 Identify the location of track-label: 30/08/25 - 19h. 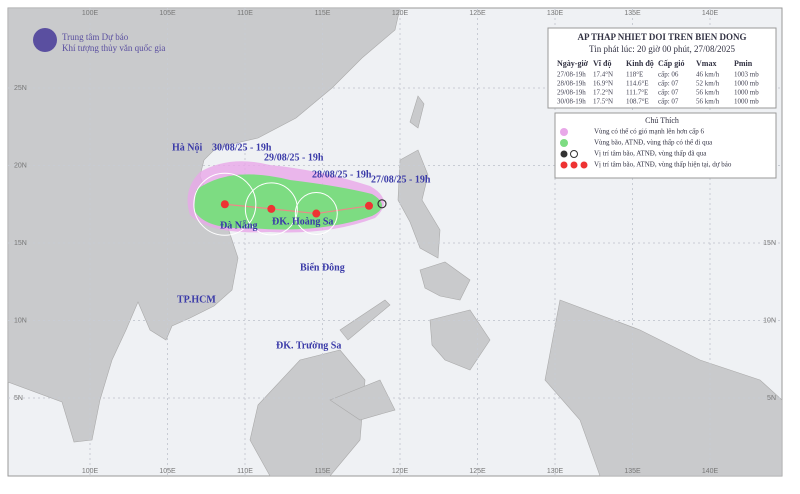
(242, 147).